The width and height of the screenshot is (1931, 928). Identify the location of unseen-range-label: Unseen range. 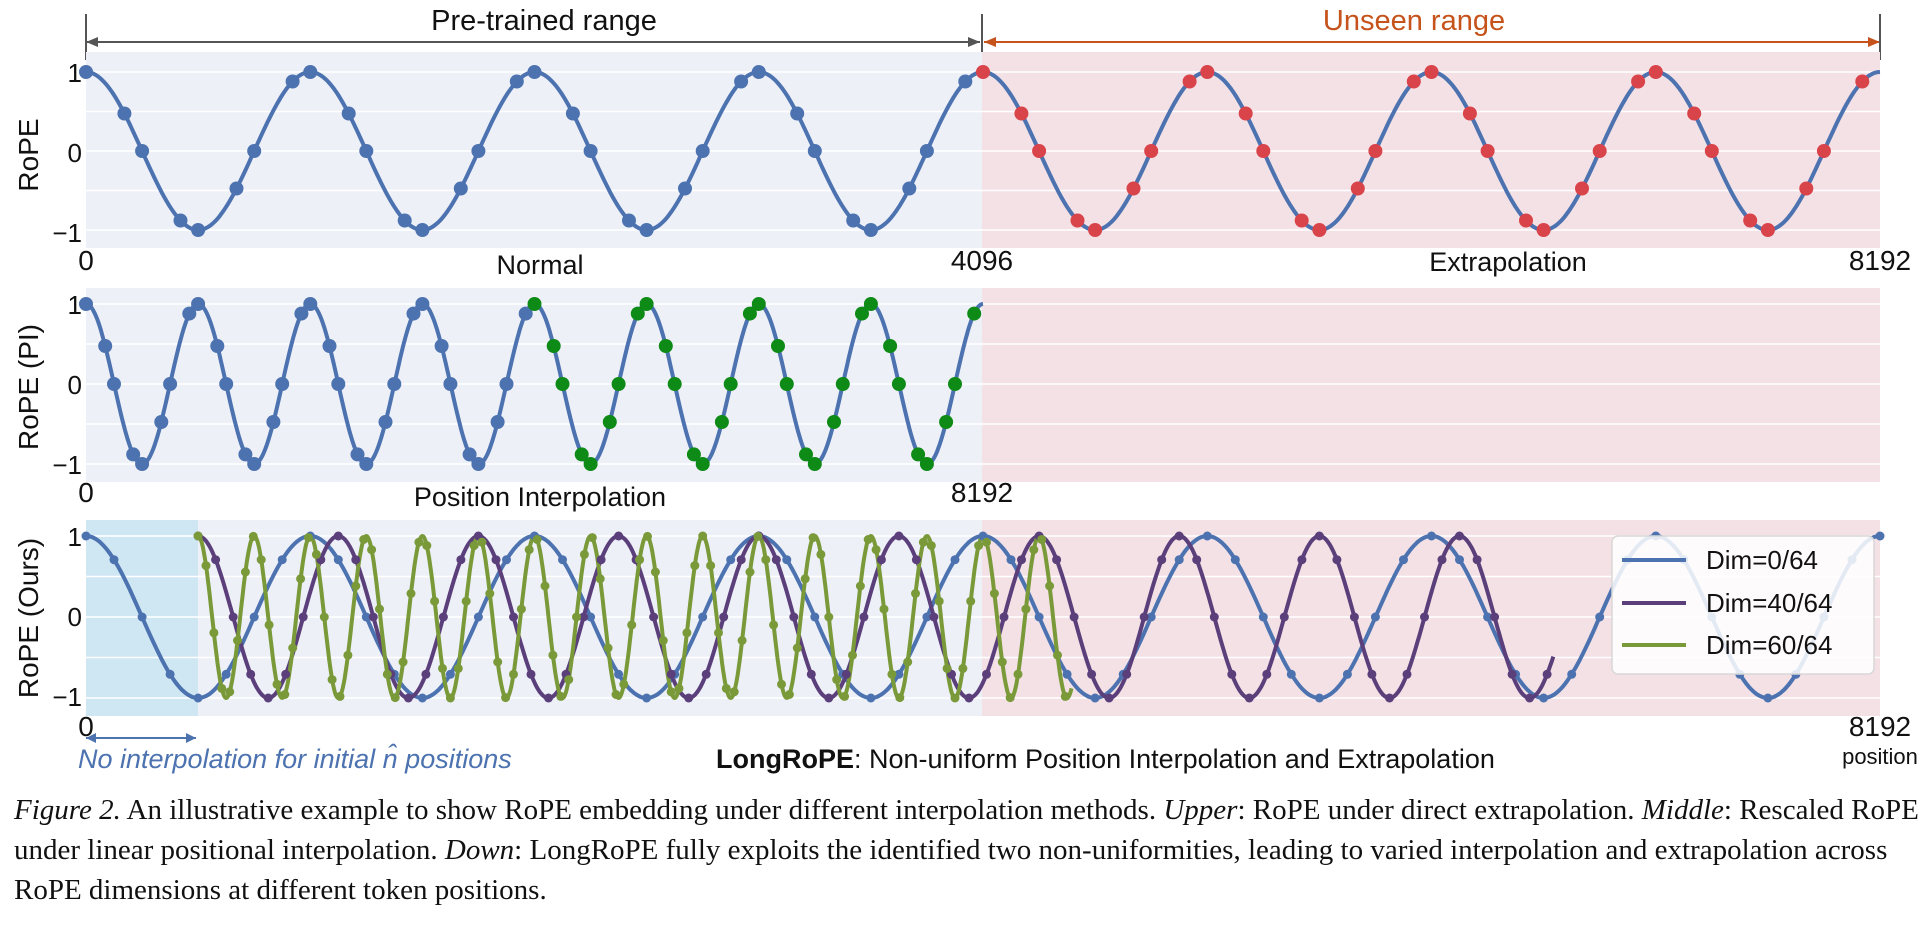
(1414, 21).